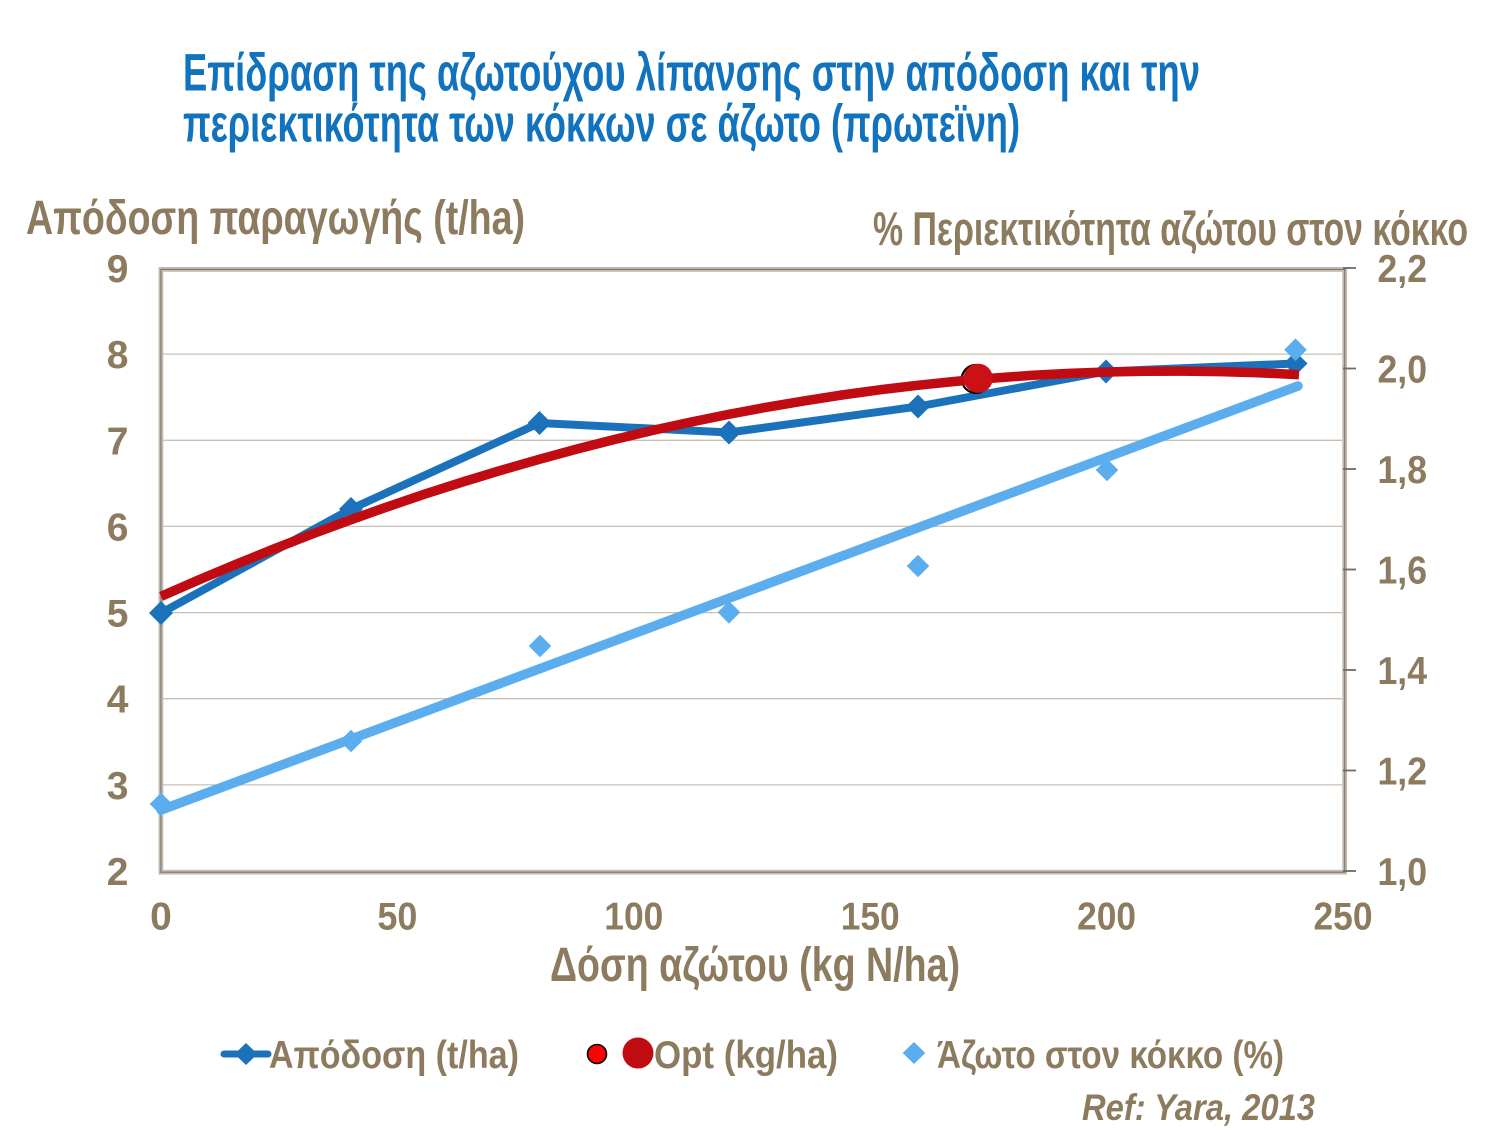  Describe the element at coordinates (118, 355) in the screenshot. I see `svg-text: 8` at that location.